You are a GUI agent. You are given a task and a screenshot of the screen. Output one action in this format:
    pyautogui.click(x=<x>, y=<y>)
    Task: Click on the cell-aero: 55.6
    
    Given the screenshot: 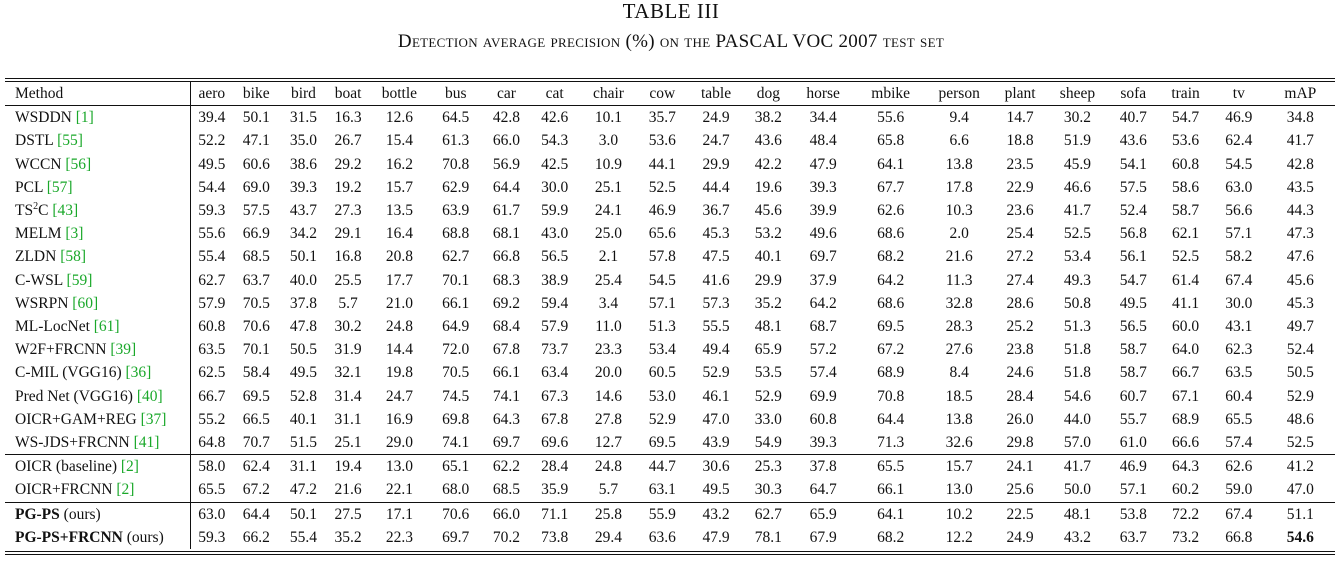 What is the action you would take?
    pyautogui.click(x=212, y=234)
    